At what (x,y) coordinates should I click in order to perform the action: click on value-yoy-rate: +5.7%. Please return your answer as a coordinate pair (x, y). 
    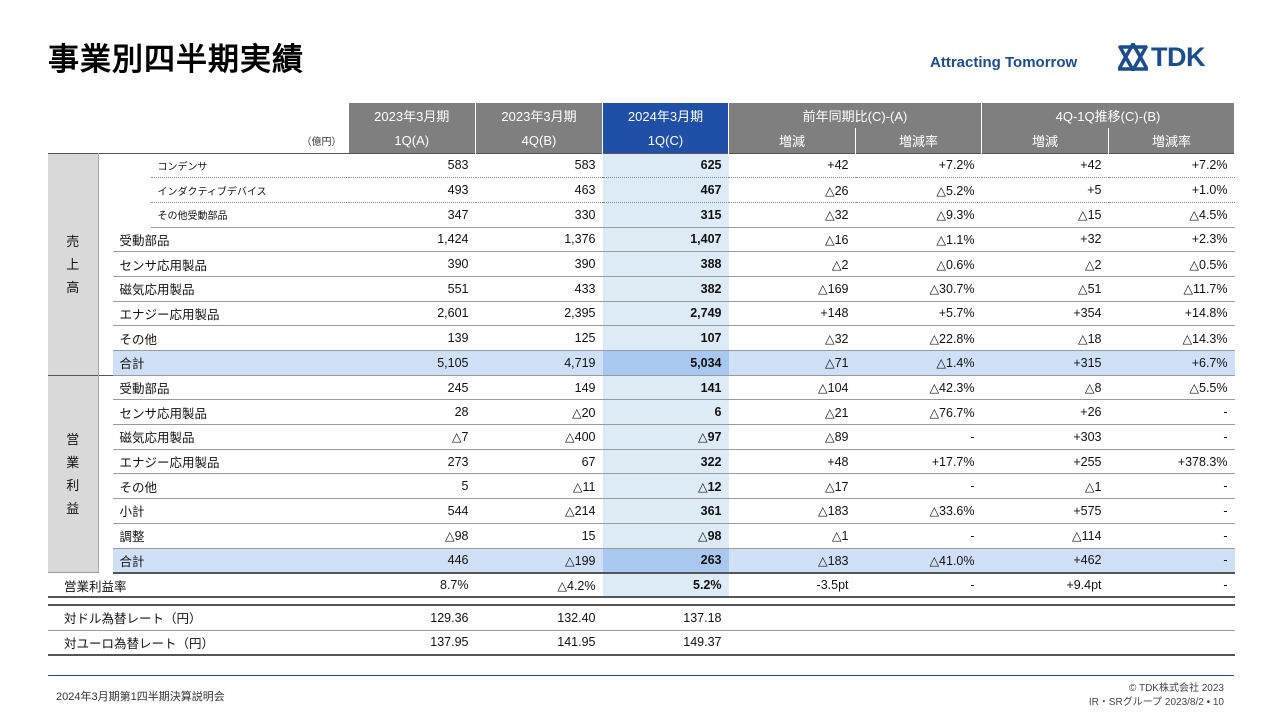
    Looking at the image, I should click on (918, 314).